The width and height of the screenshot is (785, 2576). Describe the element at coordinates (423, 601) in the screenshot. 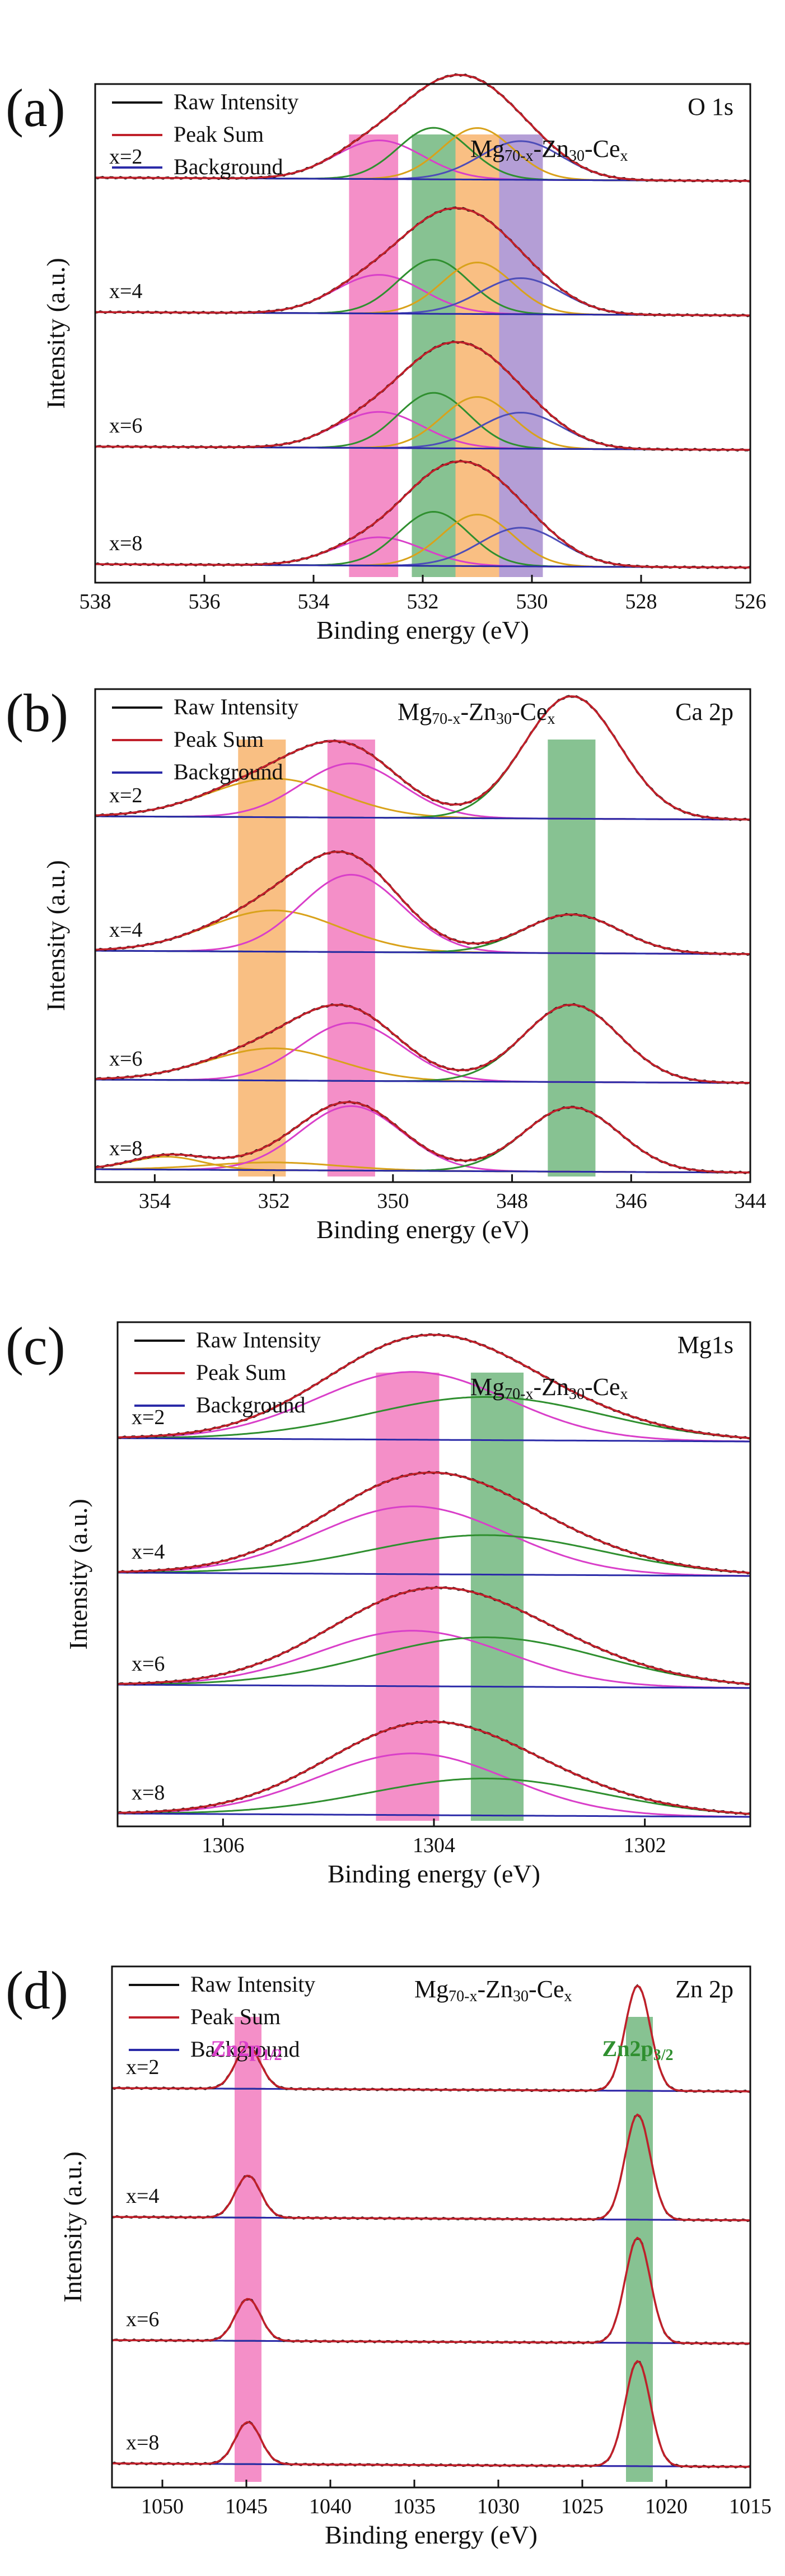

I see `x-tick-label: 532` at that location.